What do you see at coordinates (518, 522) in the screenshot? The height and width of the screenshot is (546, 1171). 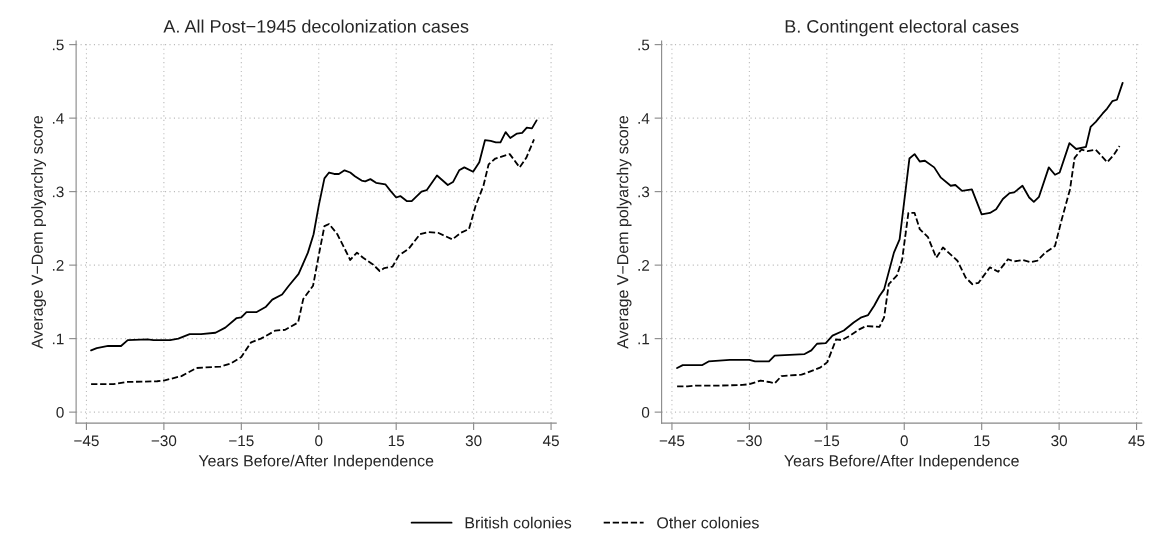 I see `legend-label: British colonies` at bounding box center [518, 522].